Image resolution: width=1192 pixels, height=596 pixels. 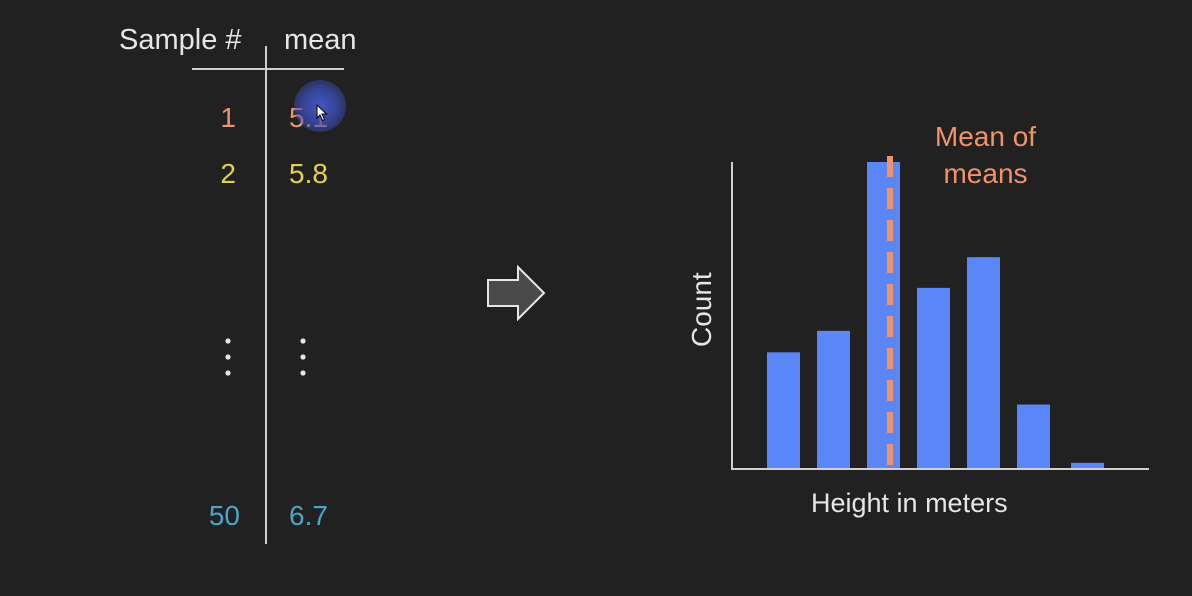 I want to click on x-axis-label: Height in meters, so click(x=909, y=503).